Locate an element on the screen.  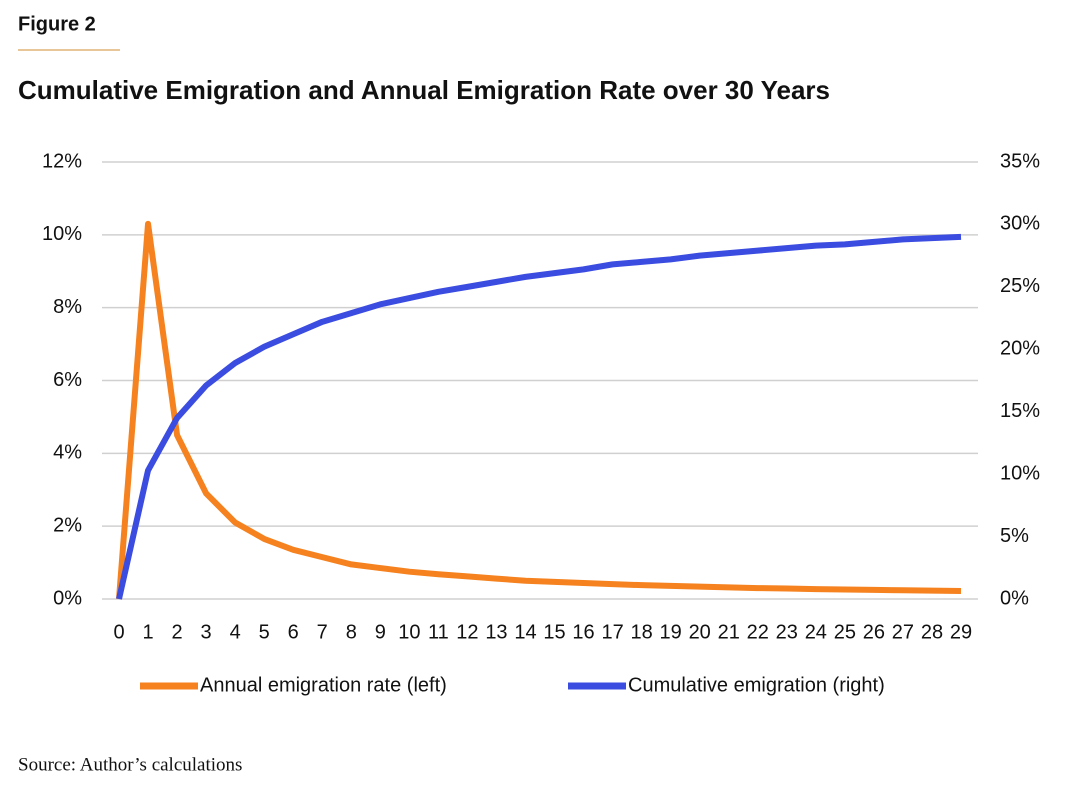
x-tick-label: 28 is located at coordinates (932, 632).